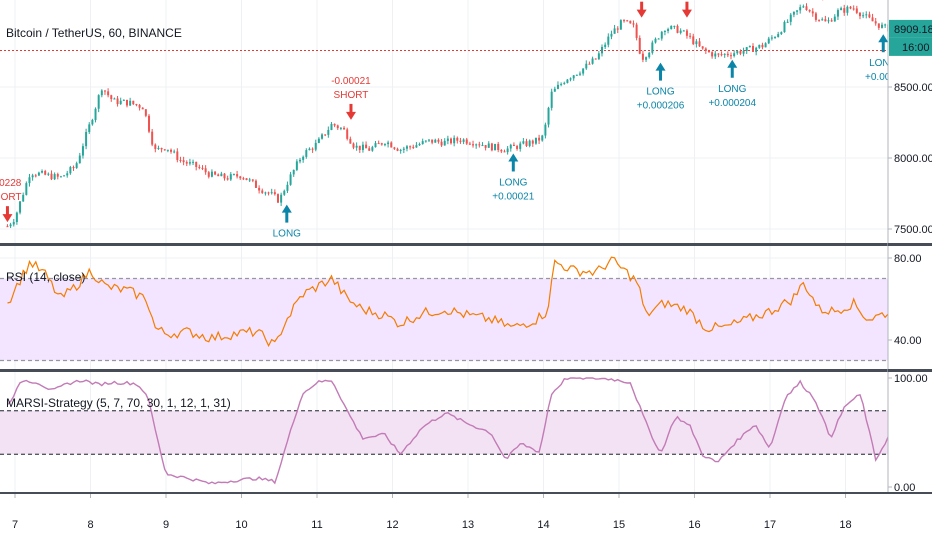  Describe the element at coordinates (11, 197) in the screenshot. I see `short-signal-label: HORT` at that location.